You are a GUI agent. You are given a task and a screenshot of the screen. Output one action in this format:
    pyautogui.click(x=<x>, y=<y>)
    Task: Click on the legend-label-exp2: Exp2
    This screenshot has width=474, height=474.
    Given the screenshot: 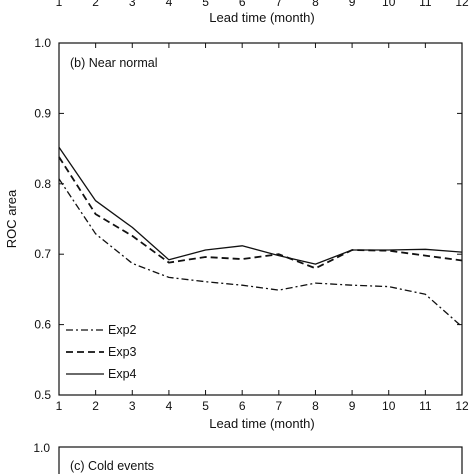 What is the action you would take?
    pyautogui.click(x=122, y=330)
    